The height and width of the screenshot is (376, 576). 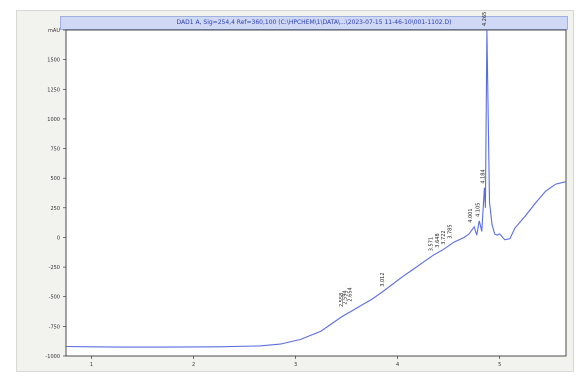 I want to click on y-tick-label: 250, so click(x=55, y=209).